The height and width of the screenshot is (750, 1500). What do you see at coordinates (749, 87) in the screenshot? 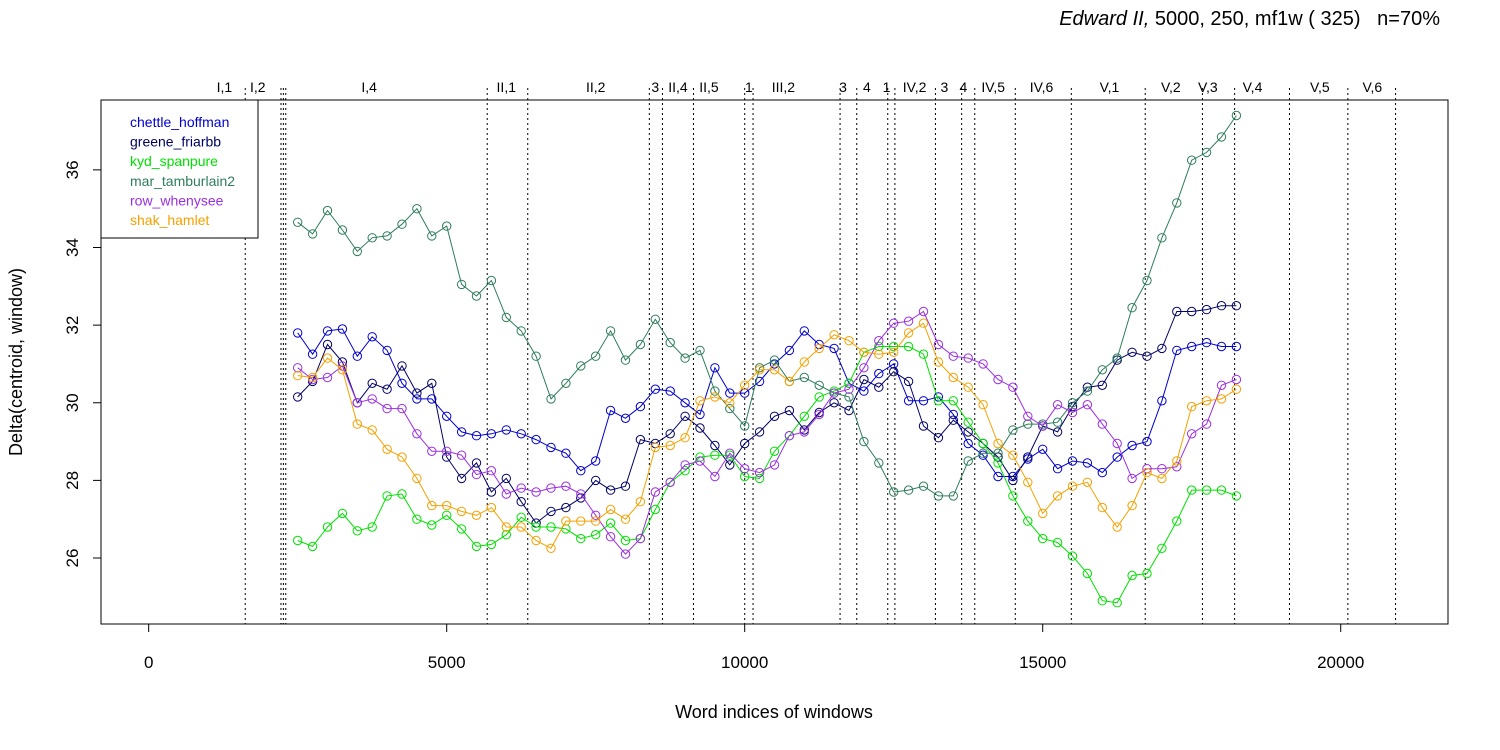
I see `scene-label: 1` at bounding box center [749, 87].